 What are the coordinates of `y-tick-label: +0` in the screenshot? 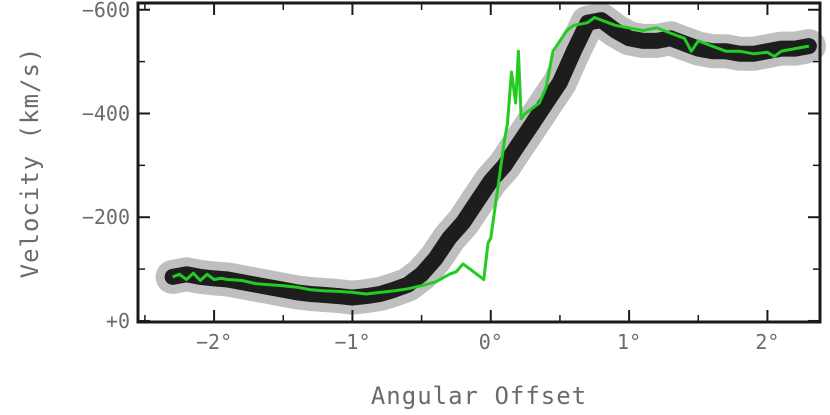 It's located at (118, 321).